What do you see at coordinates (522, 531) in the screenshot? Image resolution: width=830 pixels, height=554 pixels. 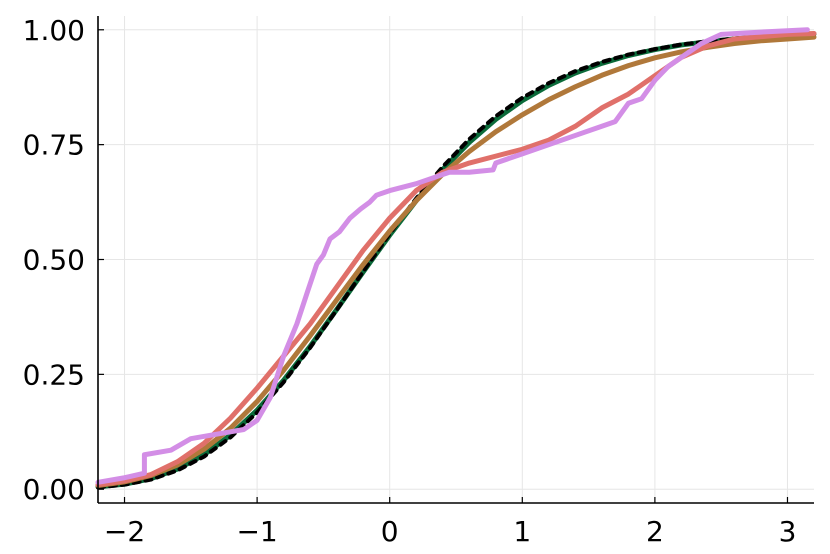 I see `x-tick-label: 1` at bounding box center [522, 531].